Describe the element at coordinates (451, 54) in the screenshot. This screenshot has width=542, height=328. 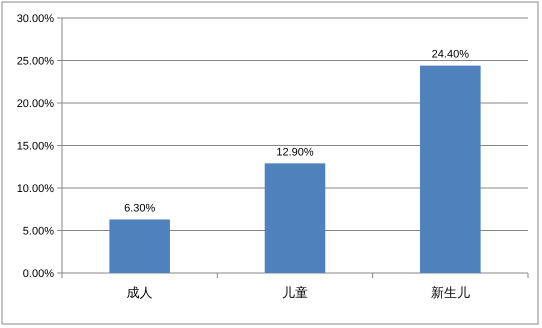
I see `data-label: 24.40%` at that location.